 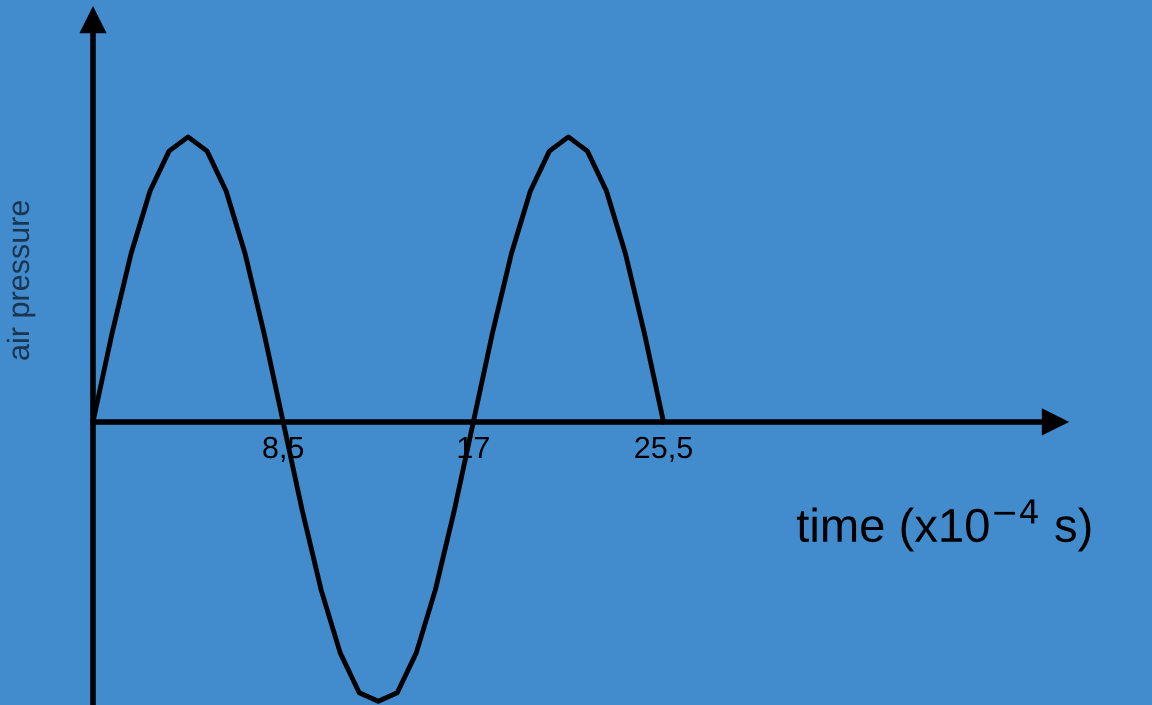 I want to click on x-tick-label: 25,5, so click(x=663, y=449).